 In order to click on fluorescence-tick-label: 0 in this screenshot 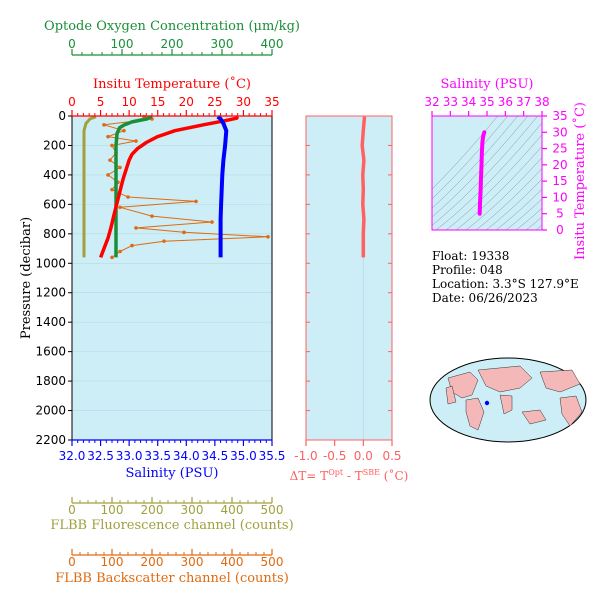, I will do `click(72, 510)`.